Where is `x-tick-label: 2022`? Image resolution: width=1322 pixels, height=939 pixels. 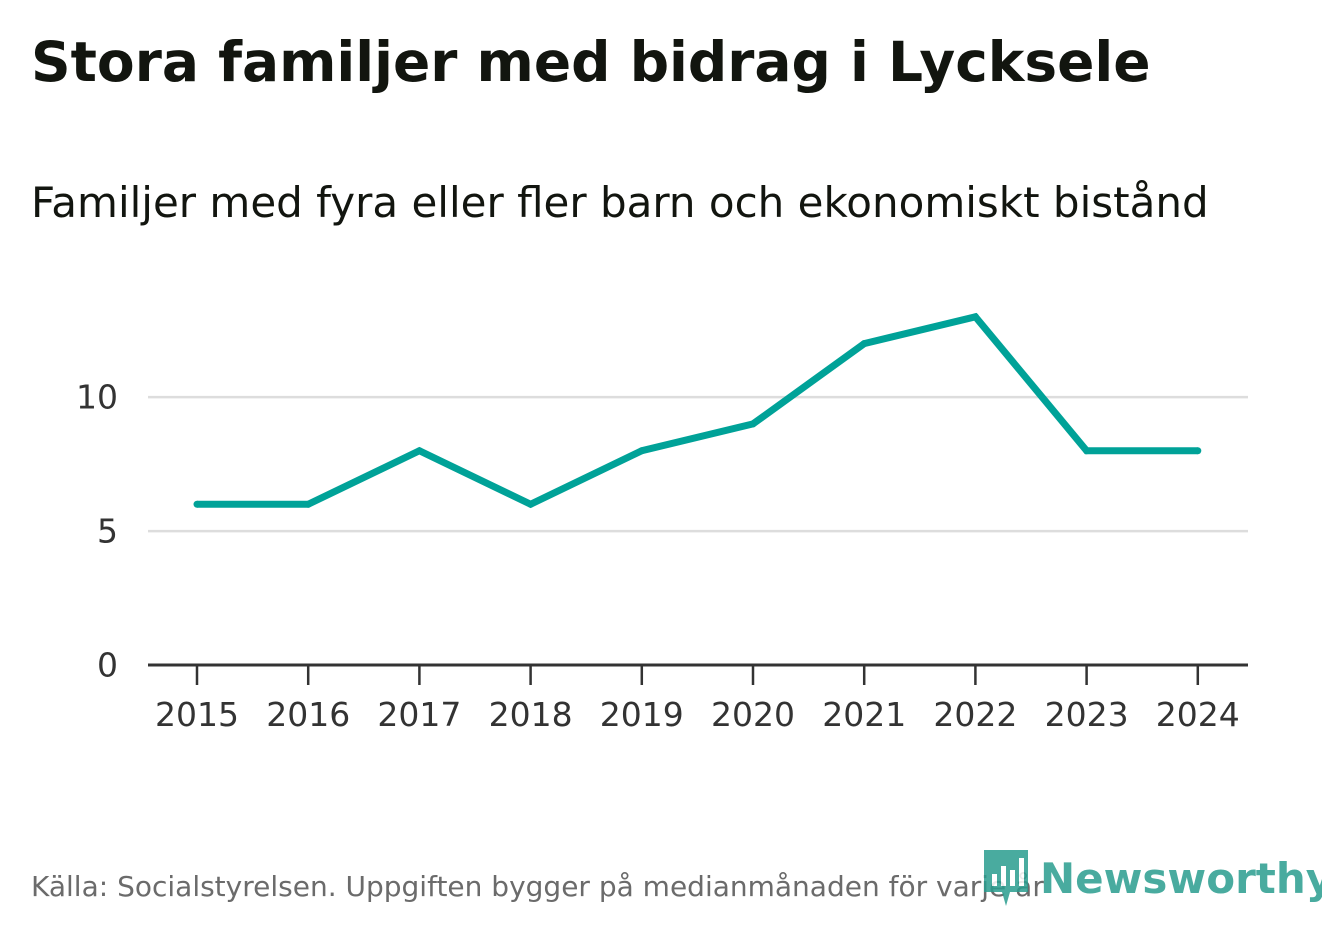
x-tick-label: 2022 is located at coordinates (975, 714).